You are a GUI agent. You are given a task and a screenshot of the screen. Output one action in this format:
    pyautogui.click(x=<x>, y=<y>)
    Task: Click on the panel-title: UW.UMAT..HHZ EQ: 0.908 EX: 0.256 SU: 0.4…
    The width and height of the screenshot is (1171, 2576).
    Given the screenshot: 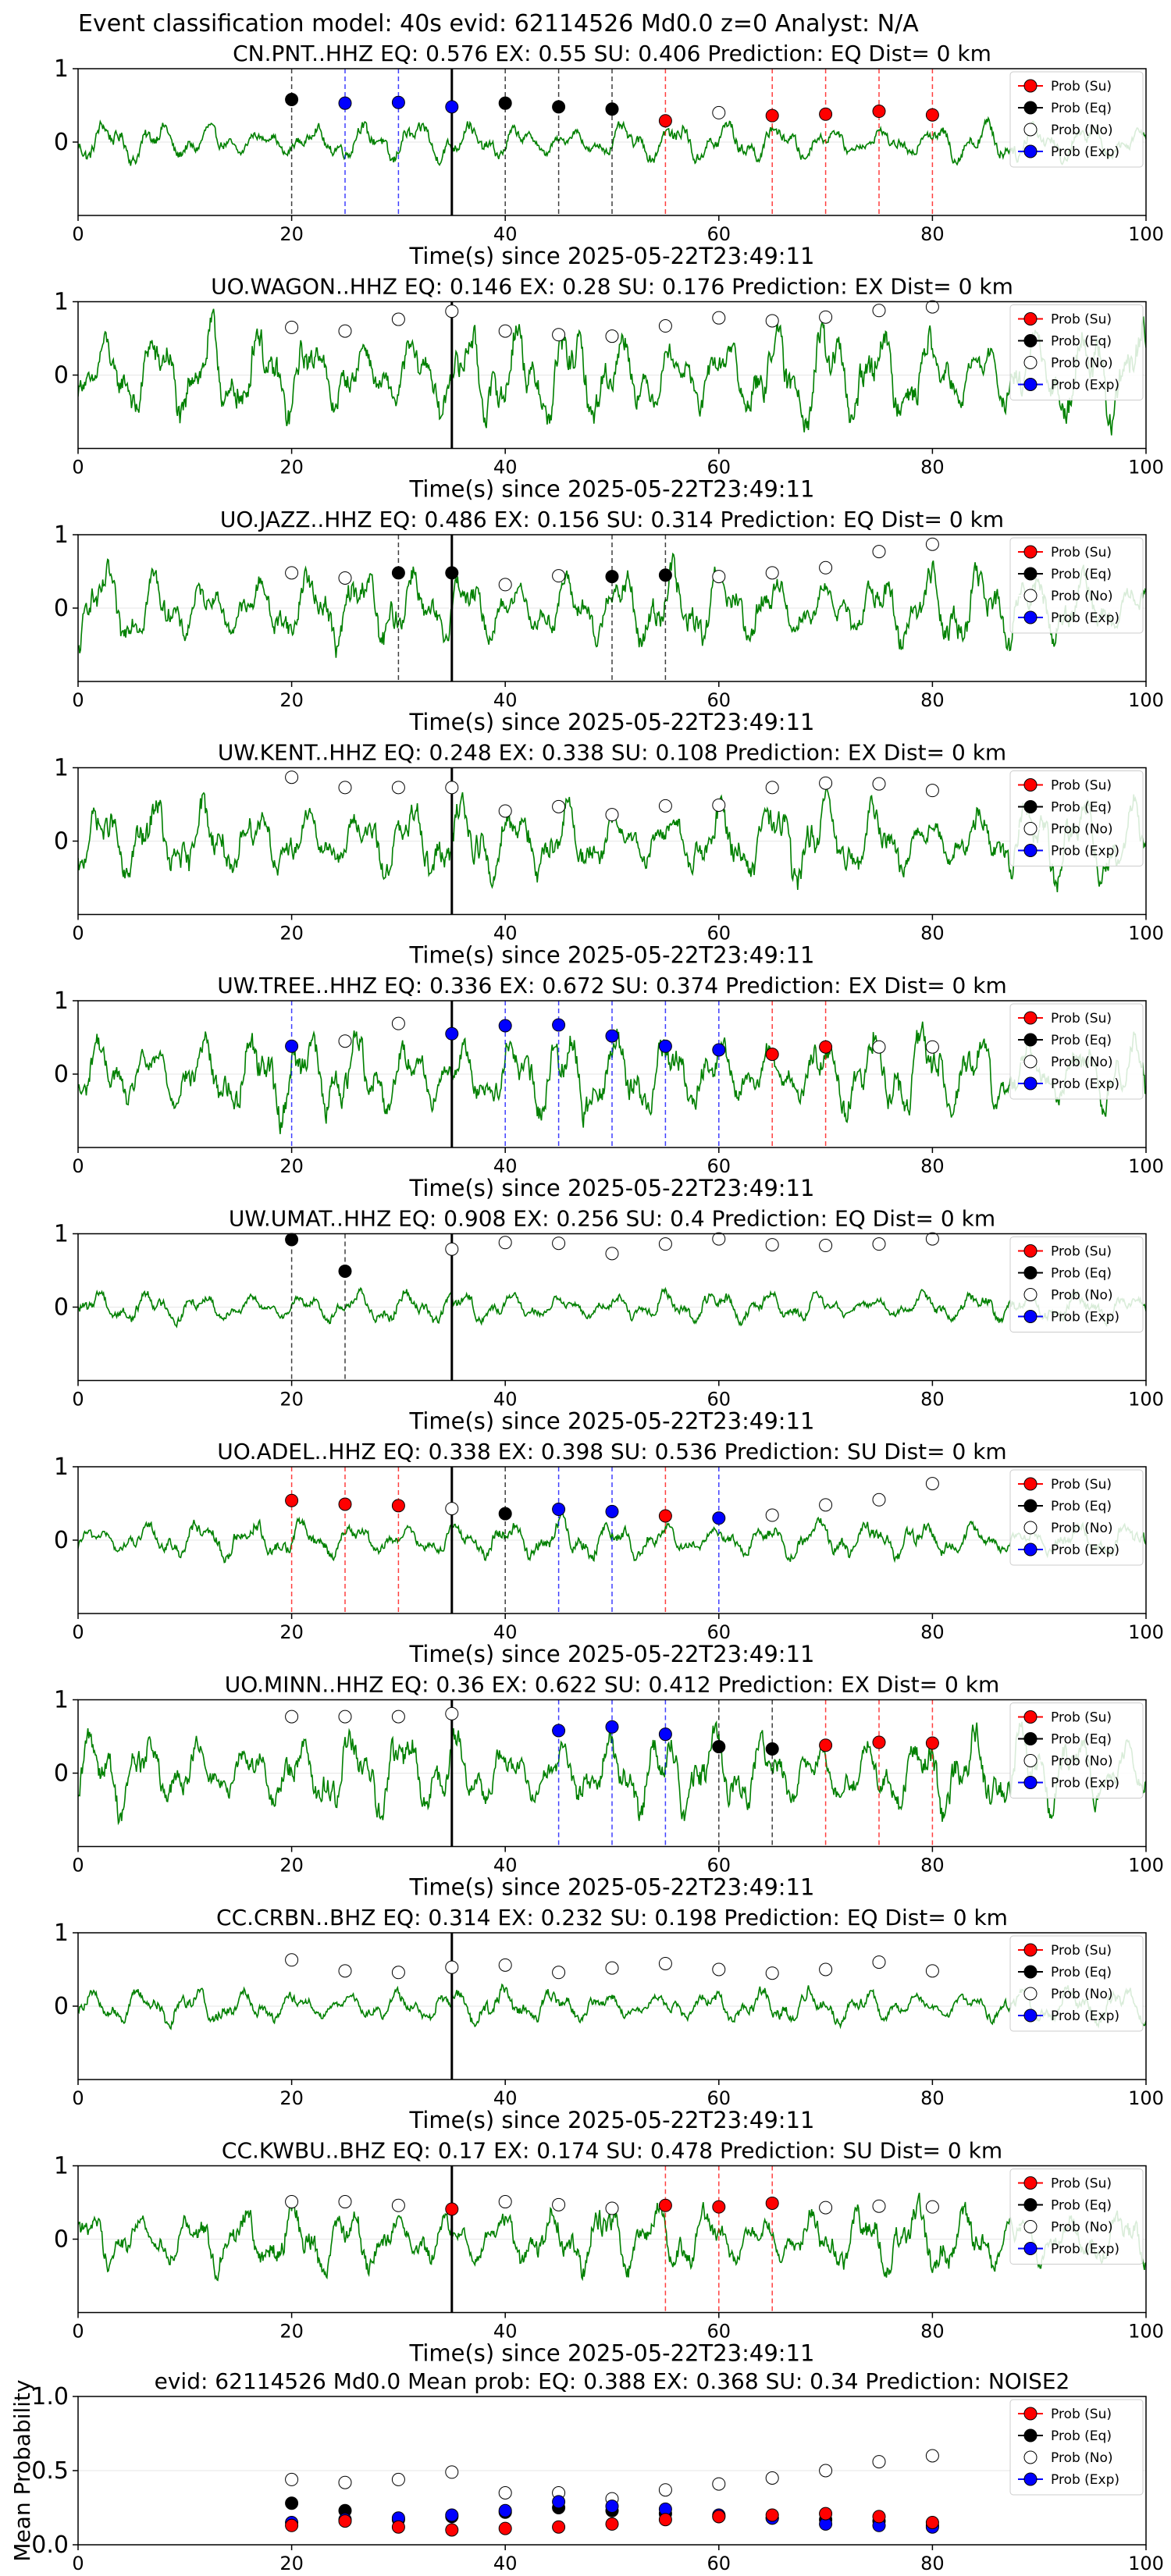 What is the action you would take?
    pyautogui.click(x=612, y=1219)
    